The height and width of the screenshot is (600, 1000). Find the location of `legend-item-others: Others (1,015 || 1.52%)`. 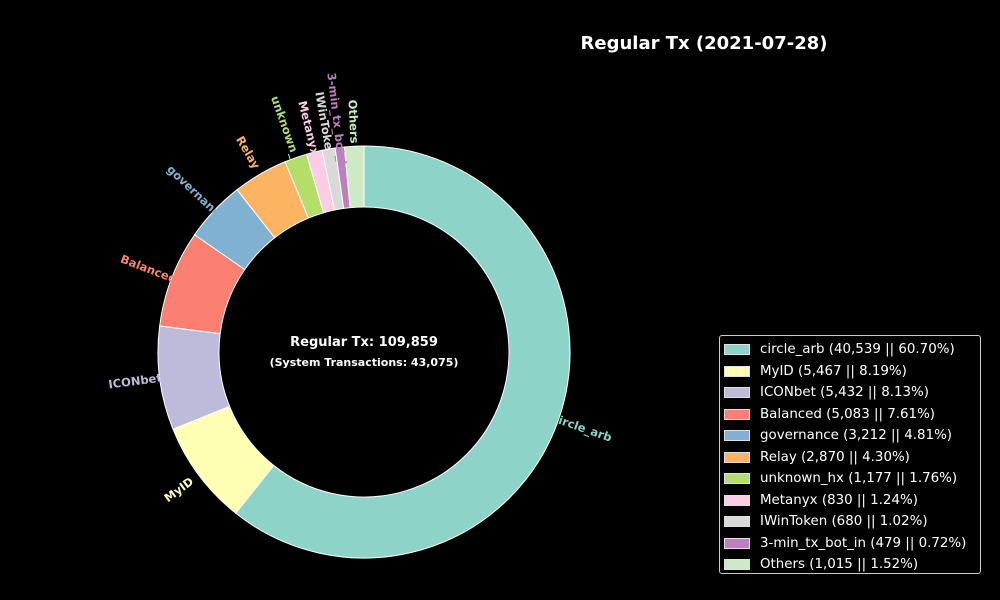

legend-item-others: Others (1,015 || 1.52%) is located at coordinates (852, 565).